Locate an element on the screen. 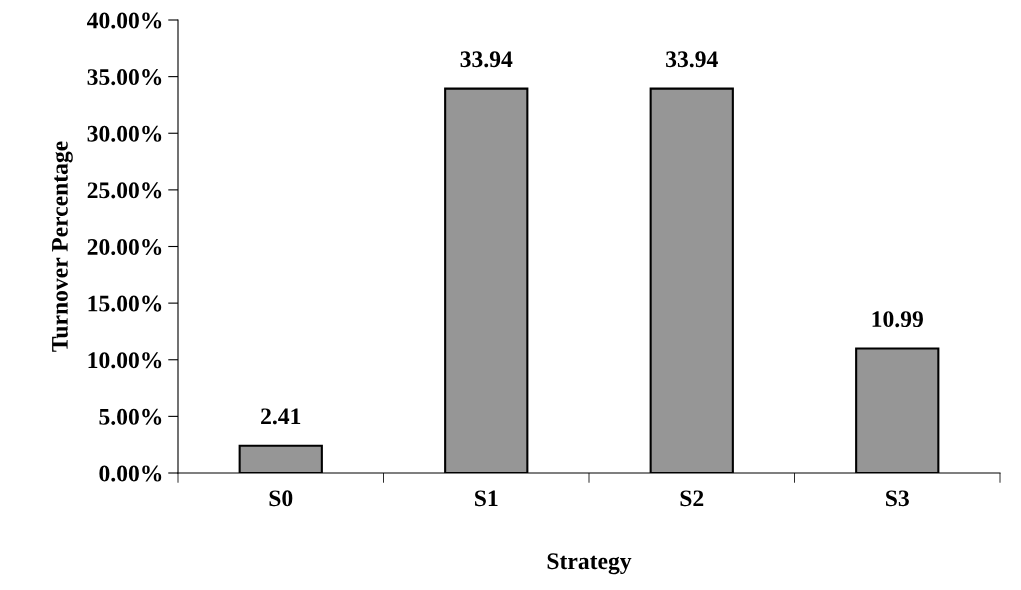  y-tick-label: 35.00% is located at coordinates (124, 77).